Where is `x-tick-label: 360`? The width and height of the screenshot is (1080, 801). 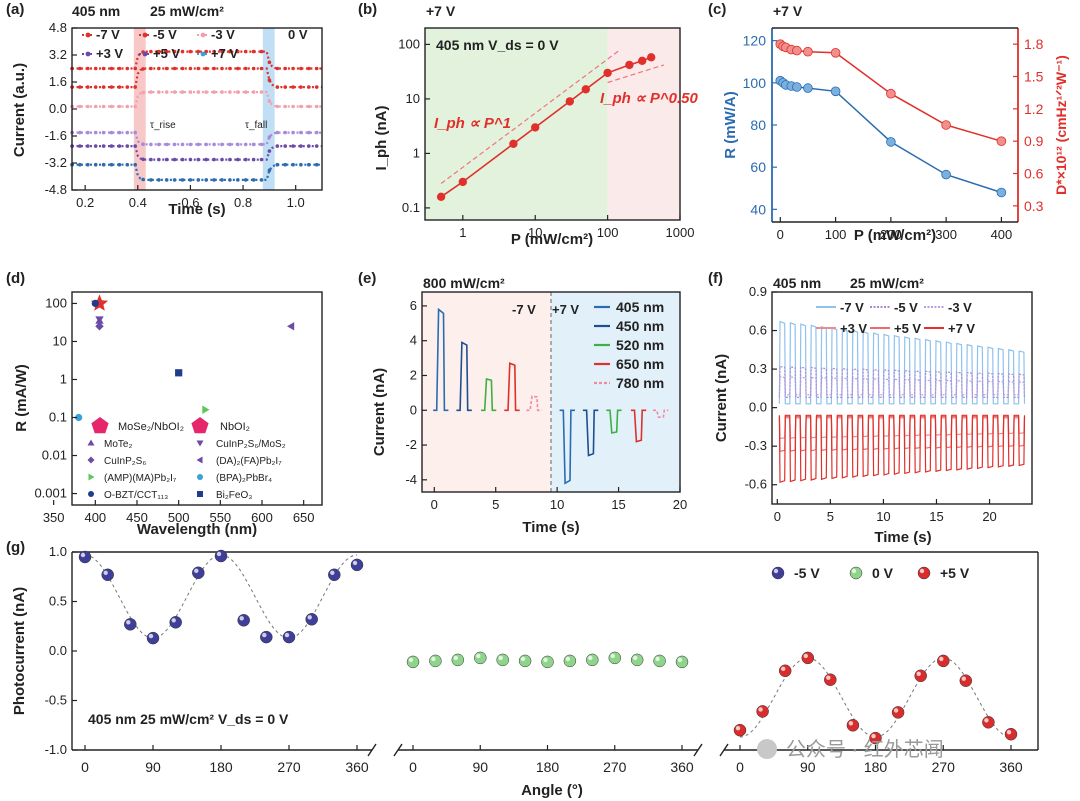
x-tick-label: 360 is located at coordinates (682, 767).